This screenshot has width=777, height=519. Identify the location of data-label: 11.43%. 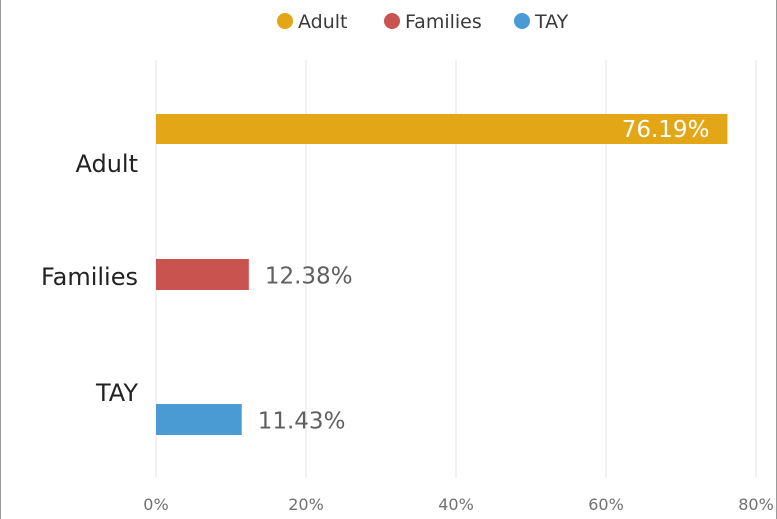
(302, 422).